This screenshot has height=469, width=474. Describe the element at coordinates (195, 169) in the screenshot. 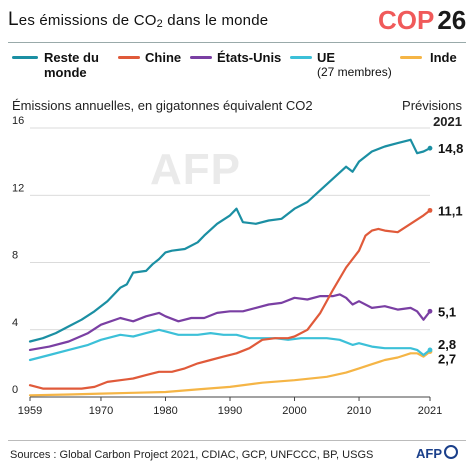

I see `afp-watermark: AFP` at that location.